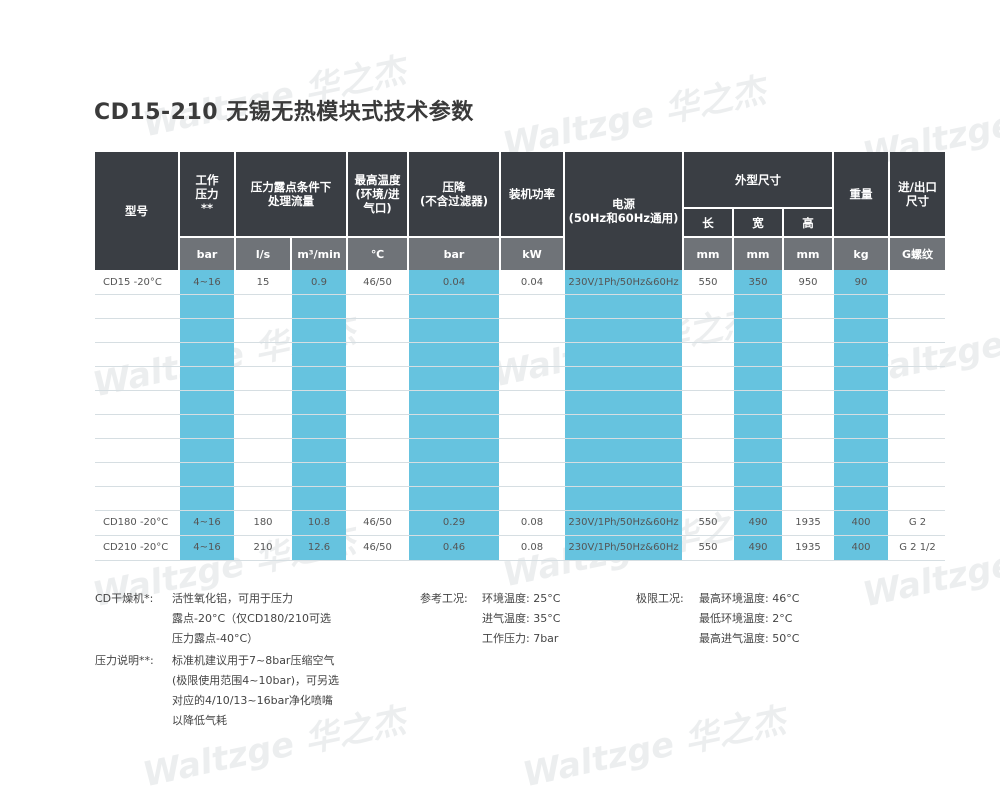  Describe the element at coordinates (808, 282) in the screenshot. I see `cell-height: 950` at that location.